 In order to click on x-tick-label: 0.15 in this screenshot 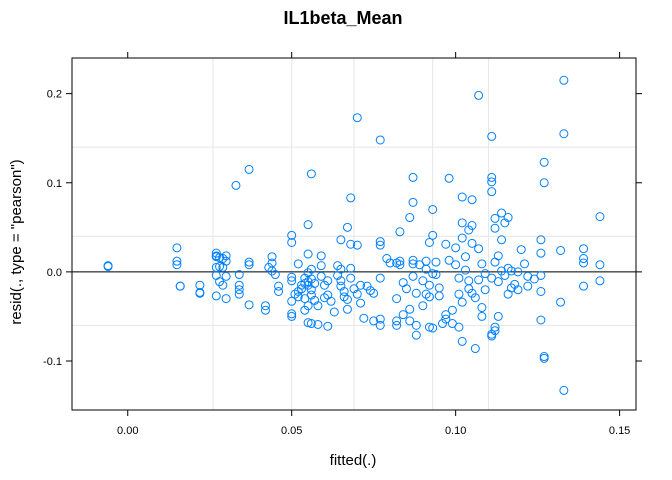, I will do `click(619, 431)`.